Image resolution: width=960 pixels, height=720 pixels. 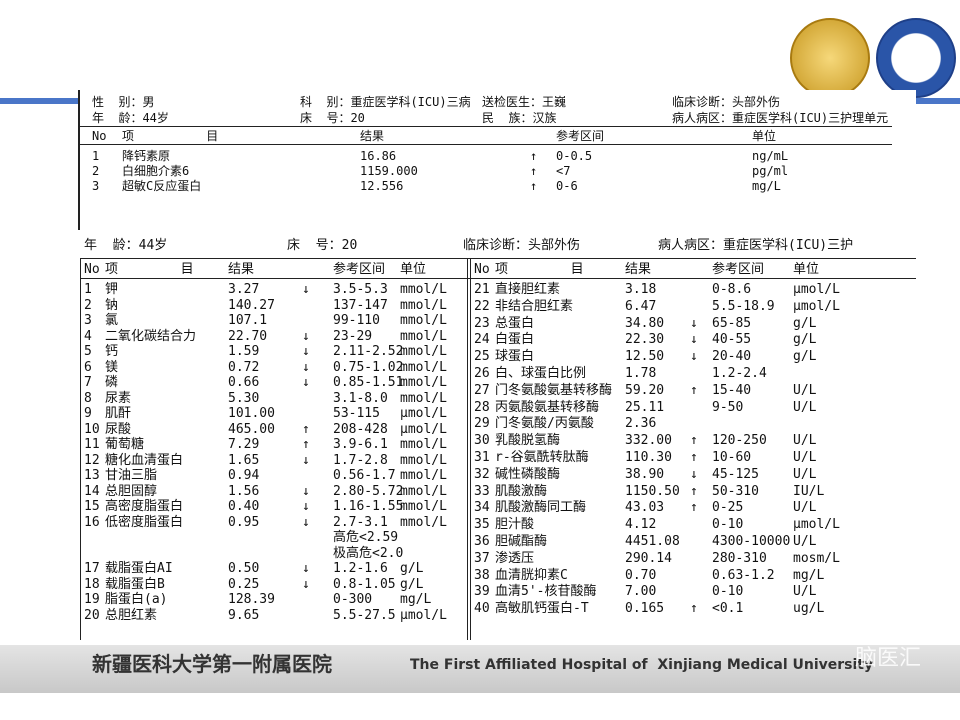 I want to click on cell-range: 23-29, so click(x=353, y=336).